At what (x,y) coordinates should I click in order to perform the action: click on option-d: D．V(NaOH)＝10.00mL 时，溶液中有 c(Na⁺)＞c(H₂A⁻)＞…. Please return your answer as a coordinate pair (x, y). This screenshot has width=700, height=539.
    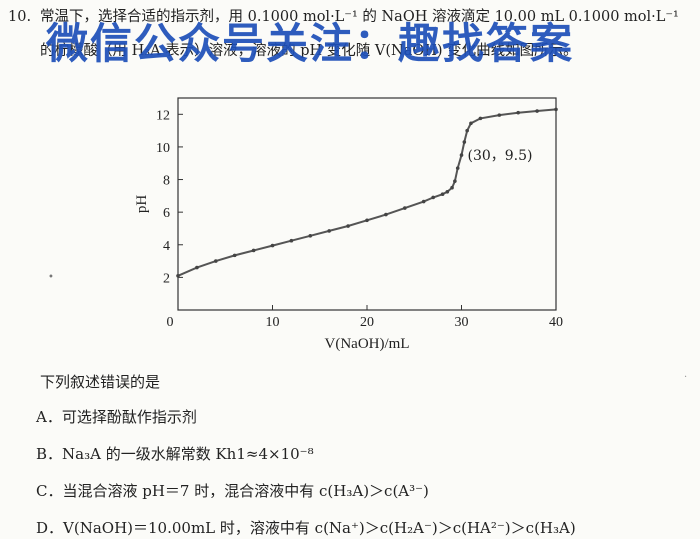
    Looking at the image, I should click on (306, 528).